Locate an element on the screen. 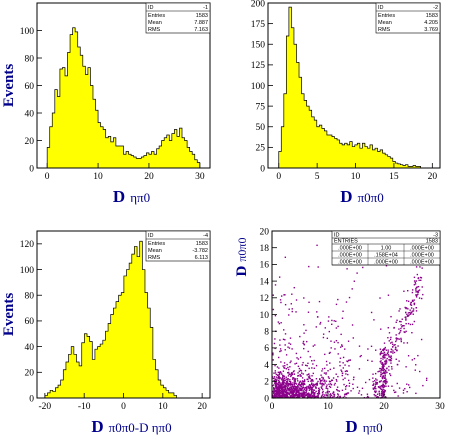 Image resolution: width=453 pixels, height=439 pixels. stats-box-frame is located at coordinates (178, 18).